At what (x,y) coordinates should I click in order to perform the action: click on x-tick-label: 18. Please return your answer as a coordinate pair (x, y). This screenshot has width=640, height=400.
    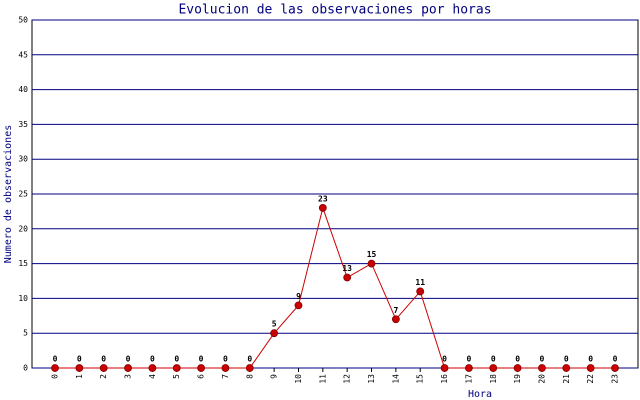
    Looking at the image, I should click on (493, 379).